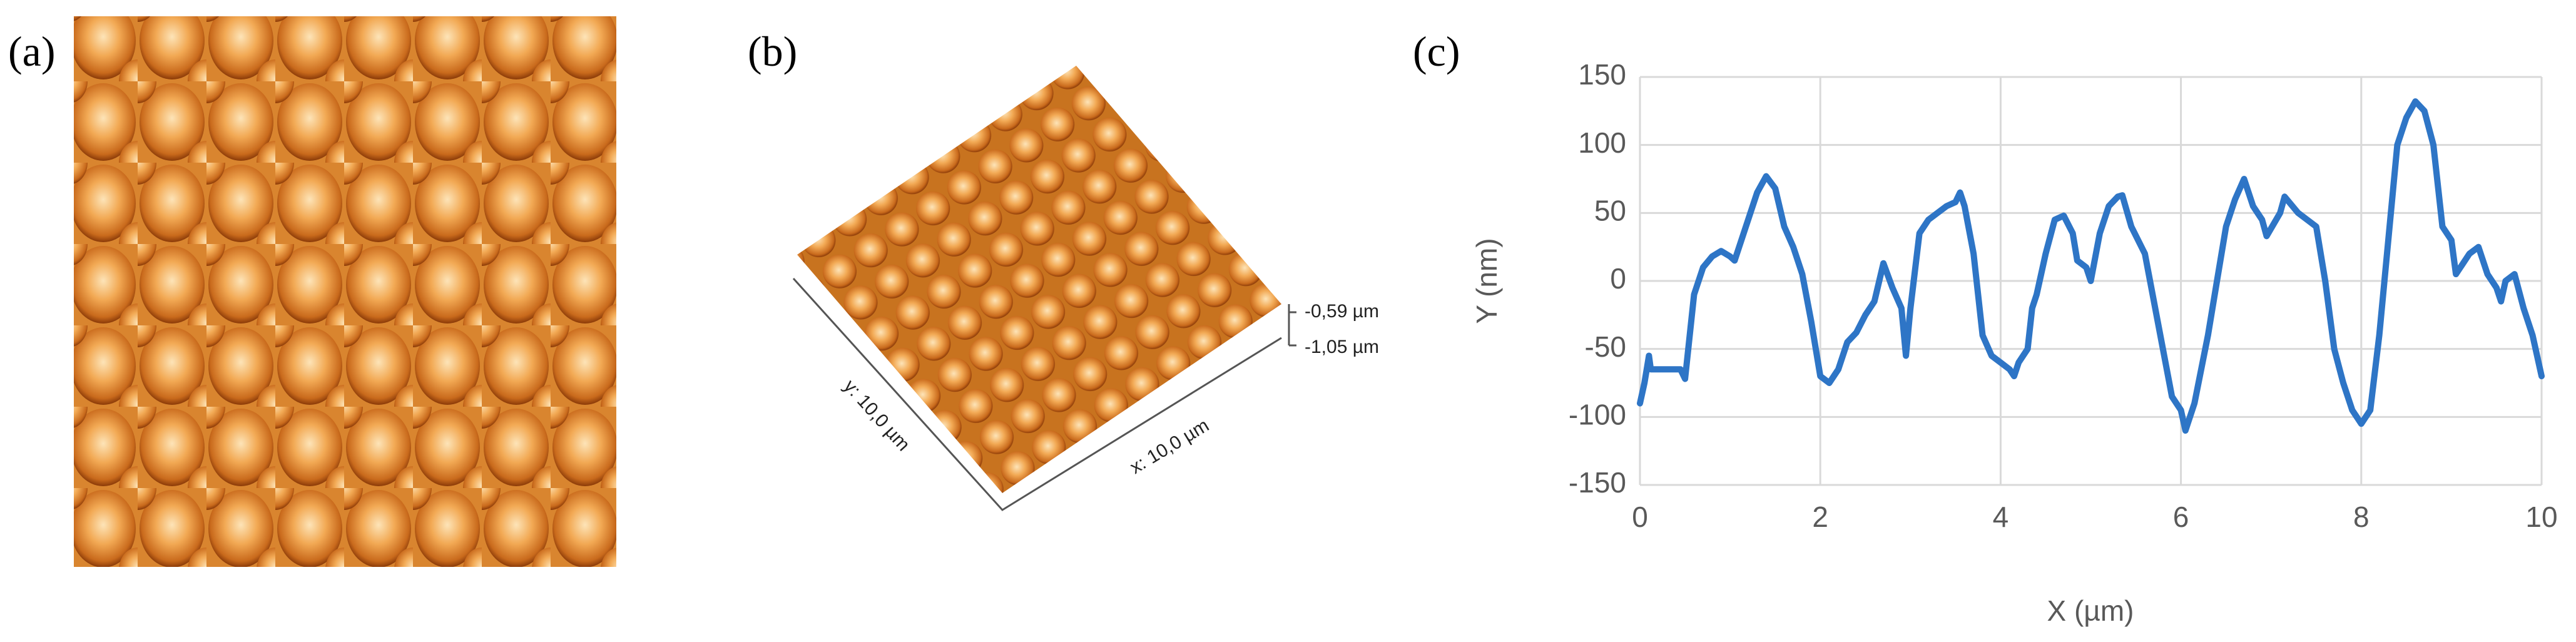 The image size is (2576, 642). I want to click on y-tick-label: -50, so click(1605, 346).